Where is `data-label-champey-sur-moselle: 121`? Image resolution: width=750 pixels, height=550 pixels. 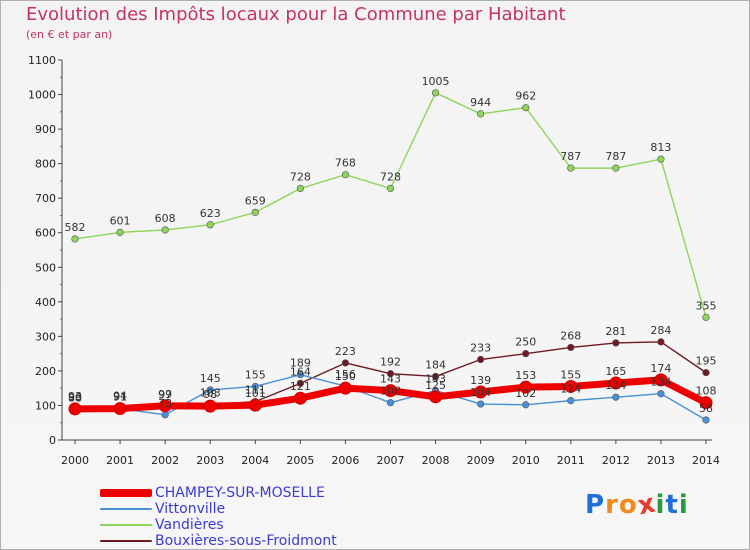 data-label-champey-sur-moselle: 121 is located at coordinates (300, 386).